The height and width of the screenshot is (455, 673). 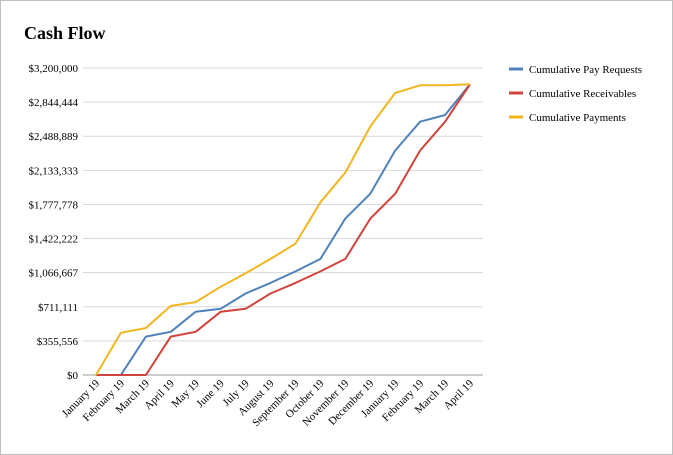 I want to click on legend-label: Cumulative Payments, so click(x=577, y=118).